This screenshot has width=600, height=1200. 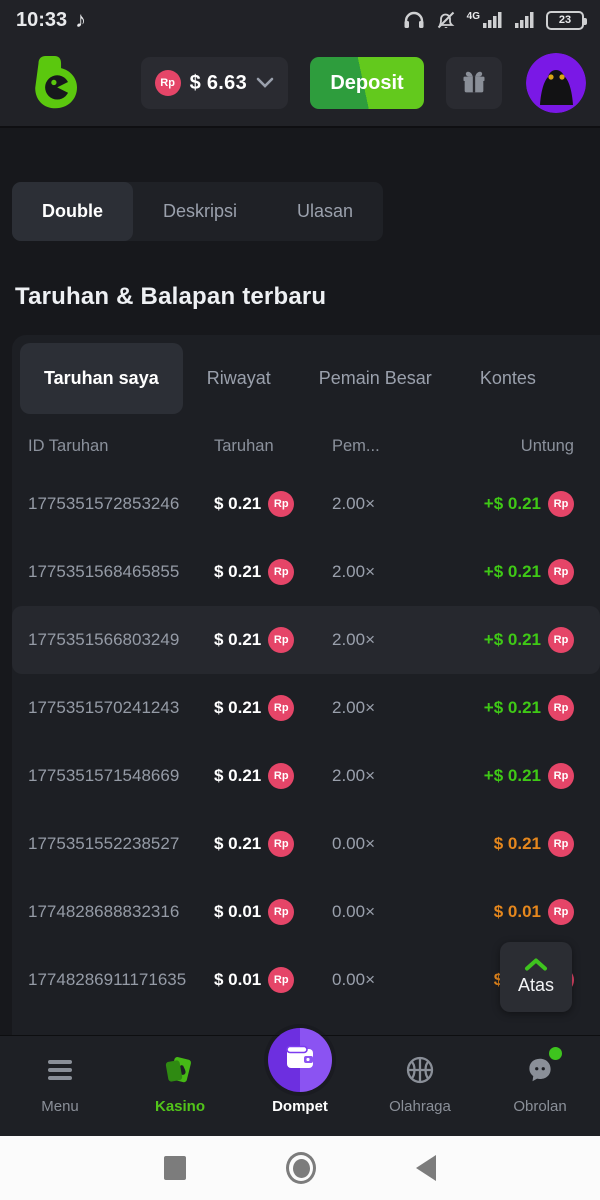 What do you see at coordinates (81, 19) in the screenshot?
I see `music-note-icon: ♪` at bounding box center [81, 19].